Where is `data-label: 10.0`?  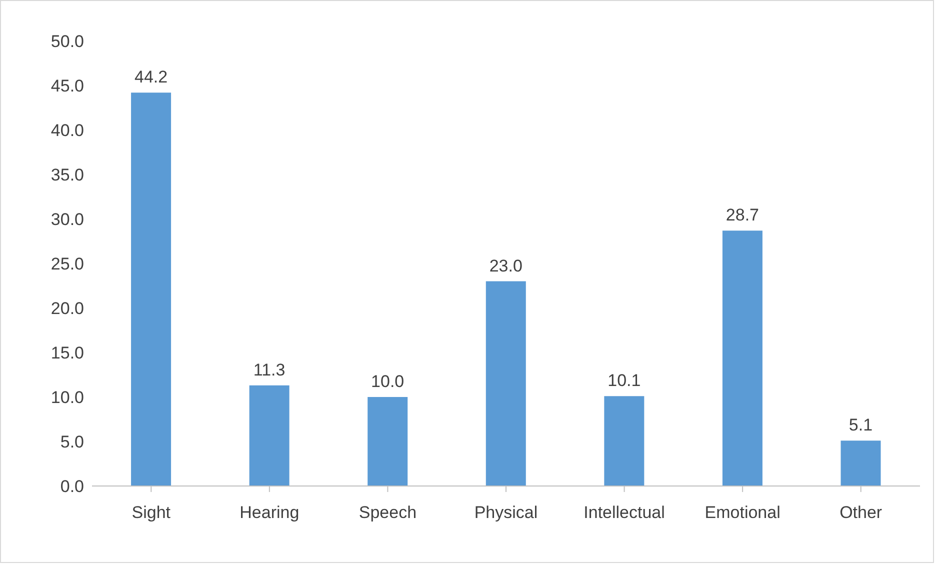 data-label: 10.0 is located at coordinates (387, 381).